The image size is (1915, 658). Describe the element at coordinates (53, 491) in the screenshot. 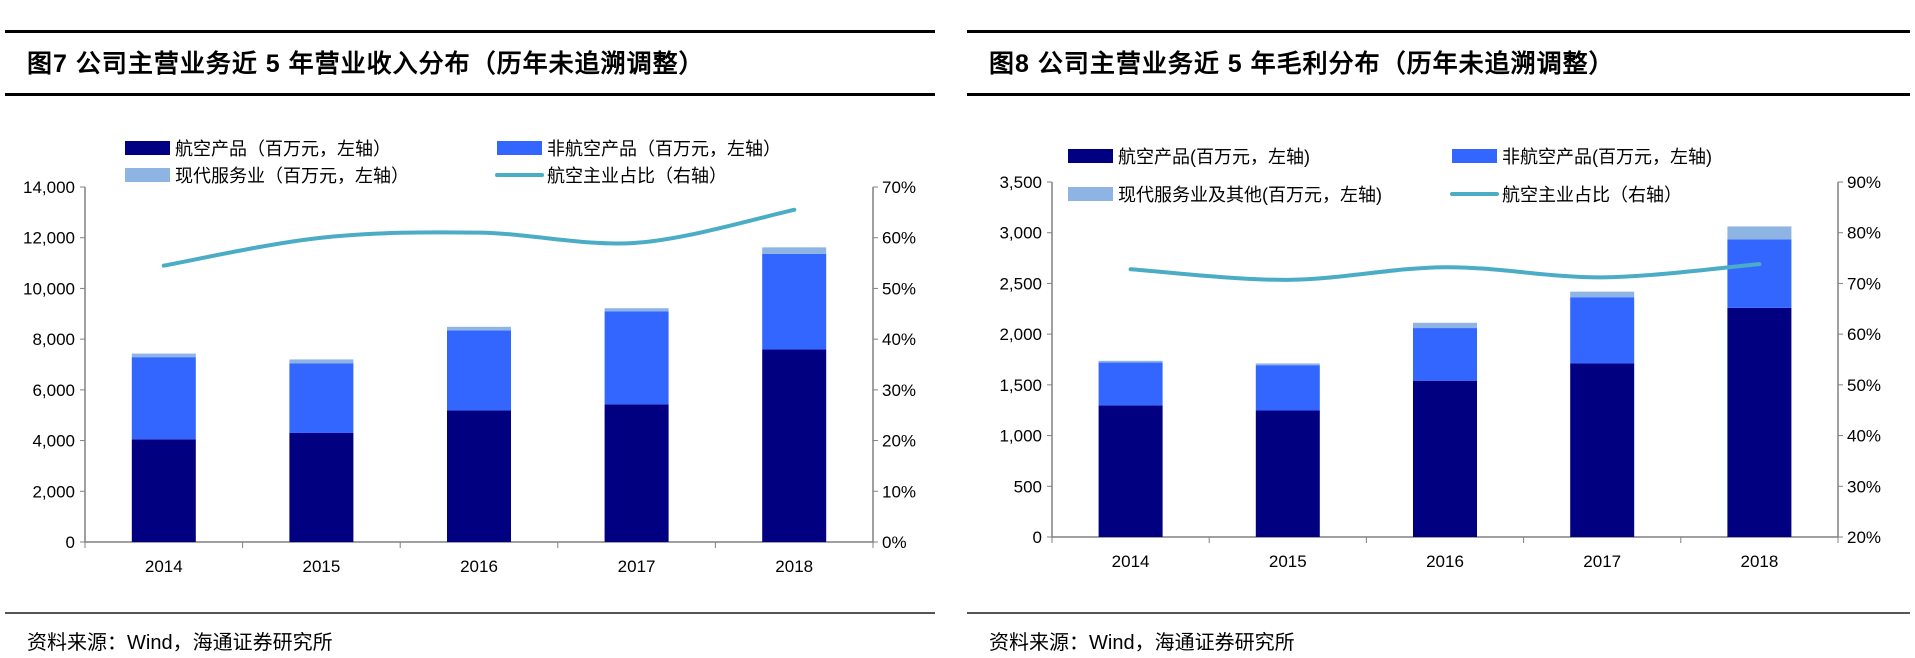

I see `left-tick-label: 2,000` at that location.